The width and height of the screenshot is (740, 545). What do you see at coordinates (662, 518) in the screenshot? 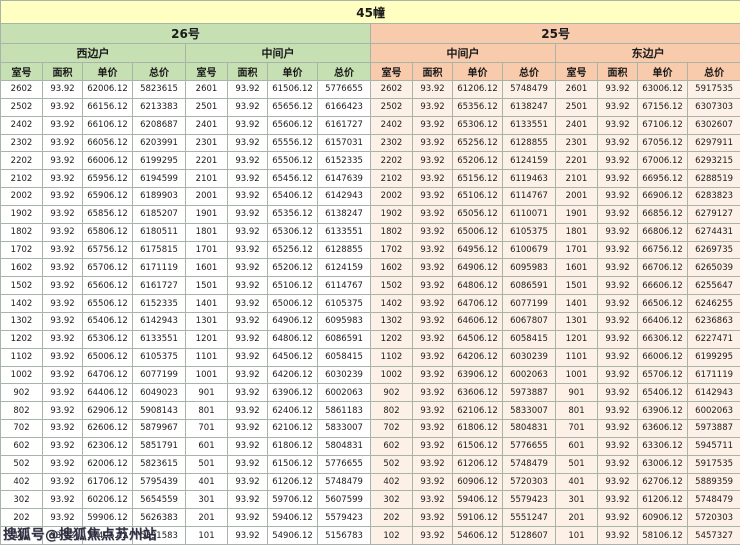
I see `cell-price: 60906.12` at bounding box center [662, 518].